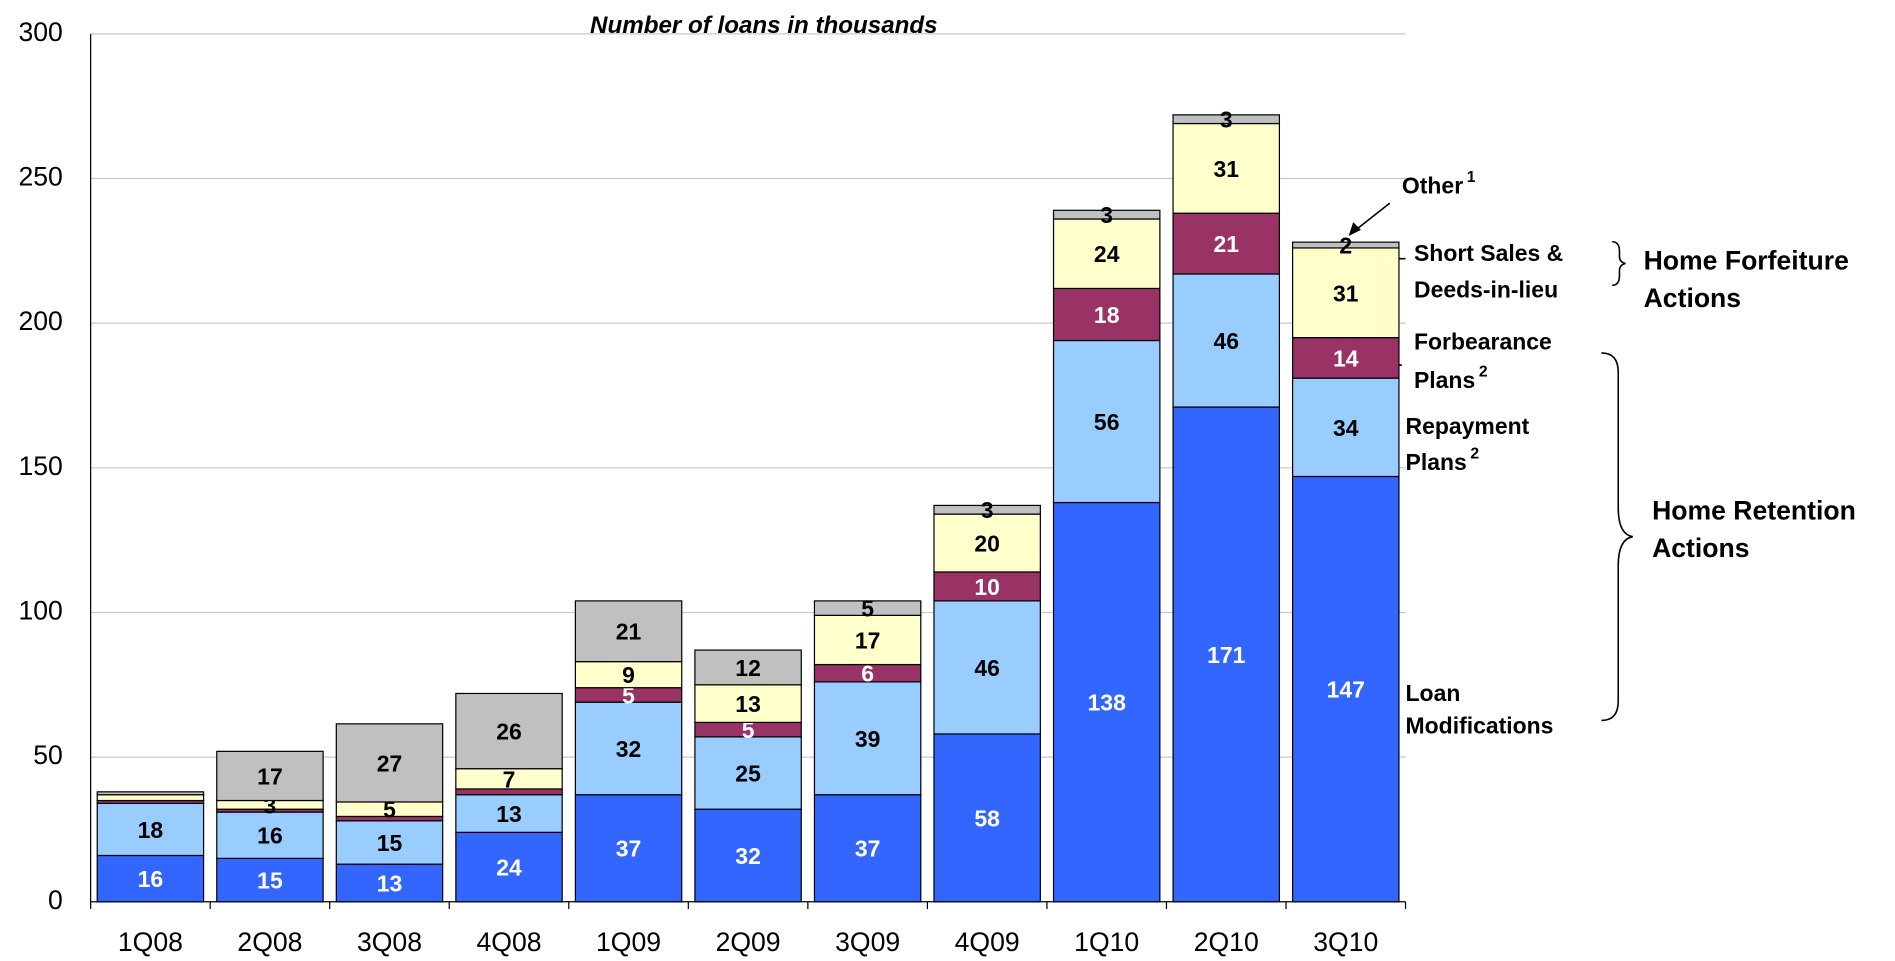 This screenshot has height=961, width=1895. What do you see at coordinates (1486, 360) in the screenshot?
I see `legend-label: Forbearance Plans` at bounding box center [1486, 360].